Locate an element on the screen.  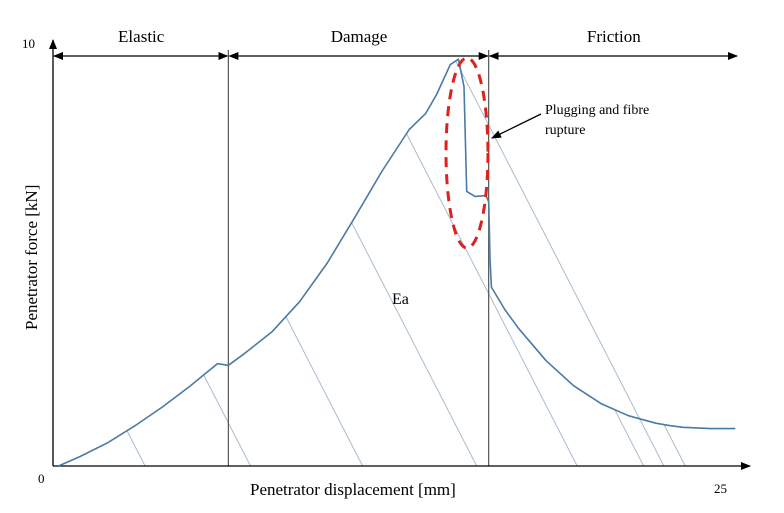
region-label-damage: Damage is located at coordinates (359, 36).